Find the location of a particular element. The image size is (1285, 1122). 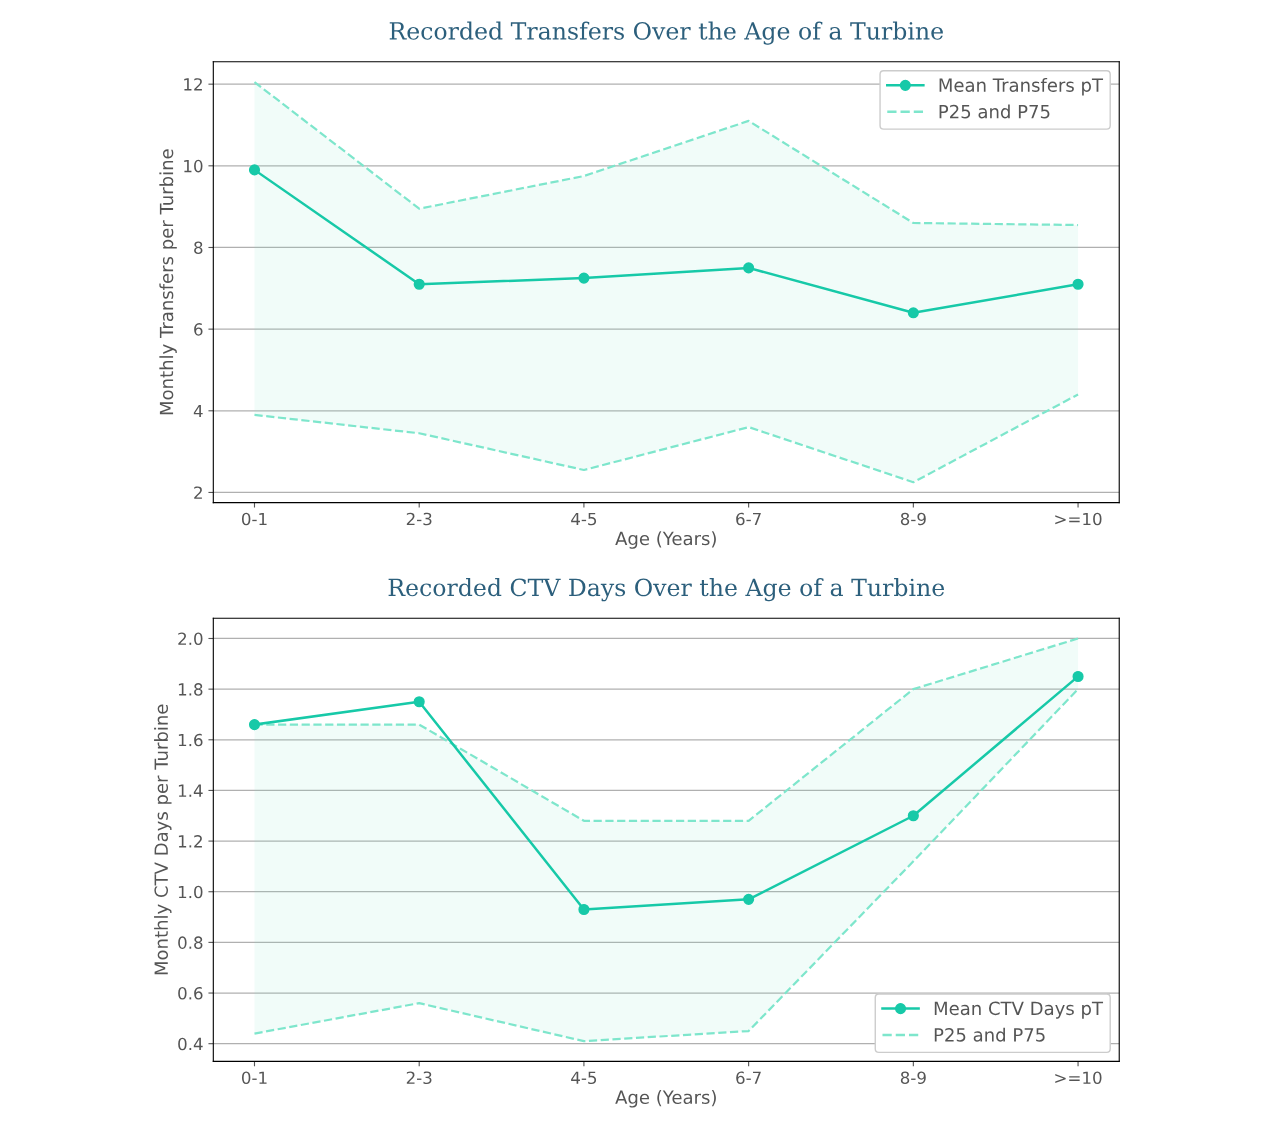

y-tick-label: 1.8 is located at coordinates (190, 689).